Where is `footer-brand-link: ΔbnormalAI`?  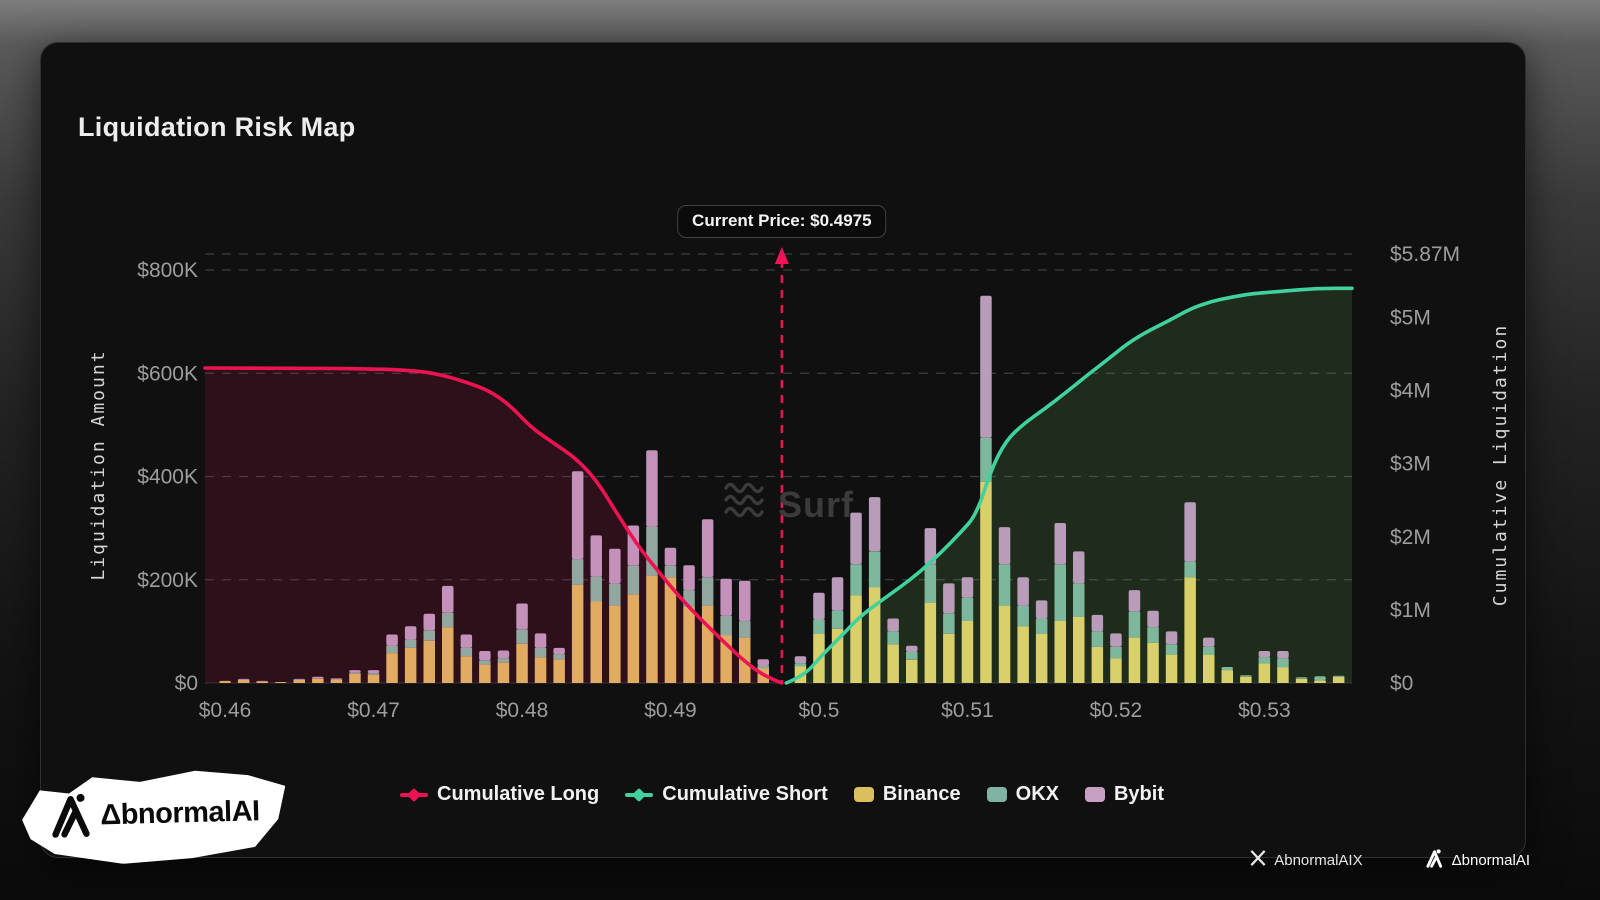 footer-brand-link: ΔbnormalAI is located at coordinates (1477, 860).